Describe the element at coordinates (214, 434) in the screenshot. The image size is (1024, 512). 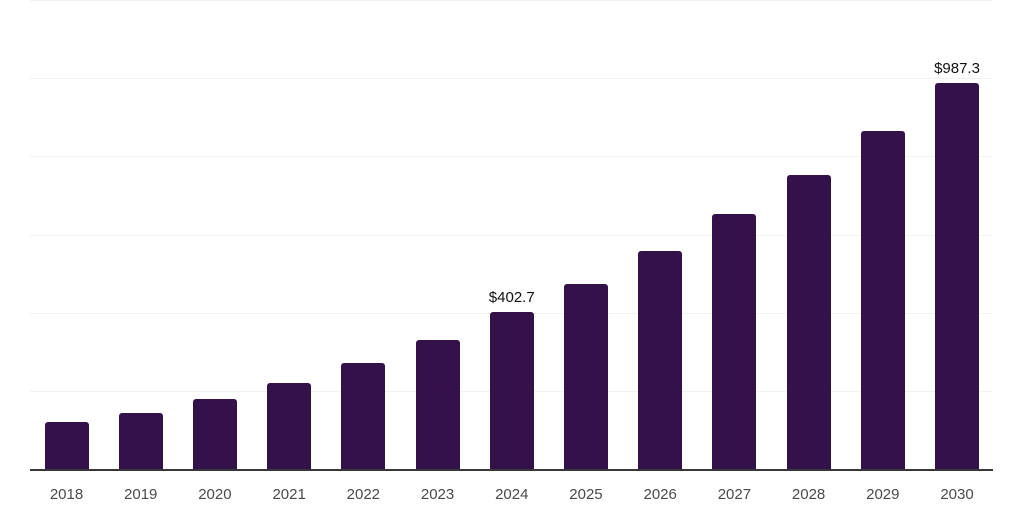
I see `bar-2020` at that location.